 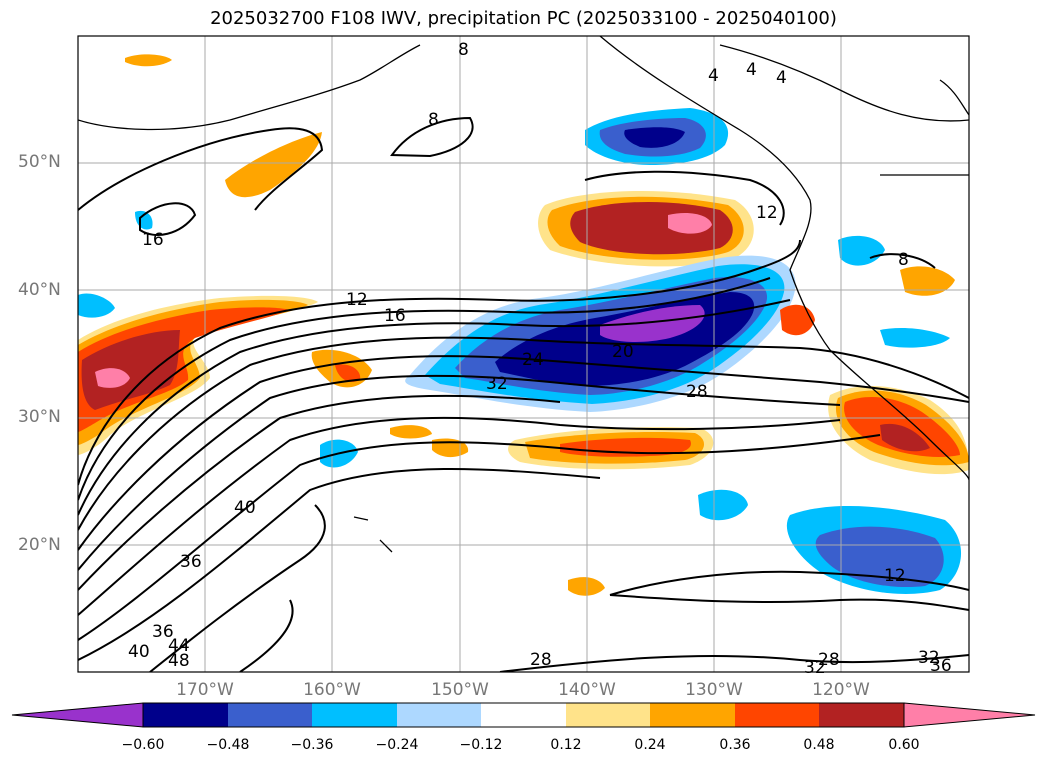 I want to click on lon-label: 120°W, so click(x=841, y=690).